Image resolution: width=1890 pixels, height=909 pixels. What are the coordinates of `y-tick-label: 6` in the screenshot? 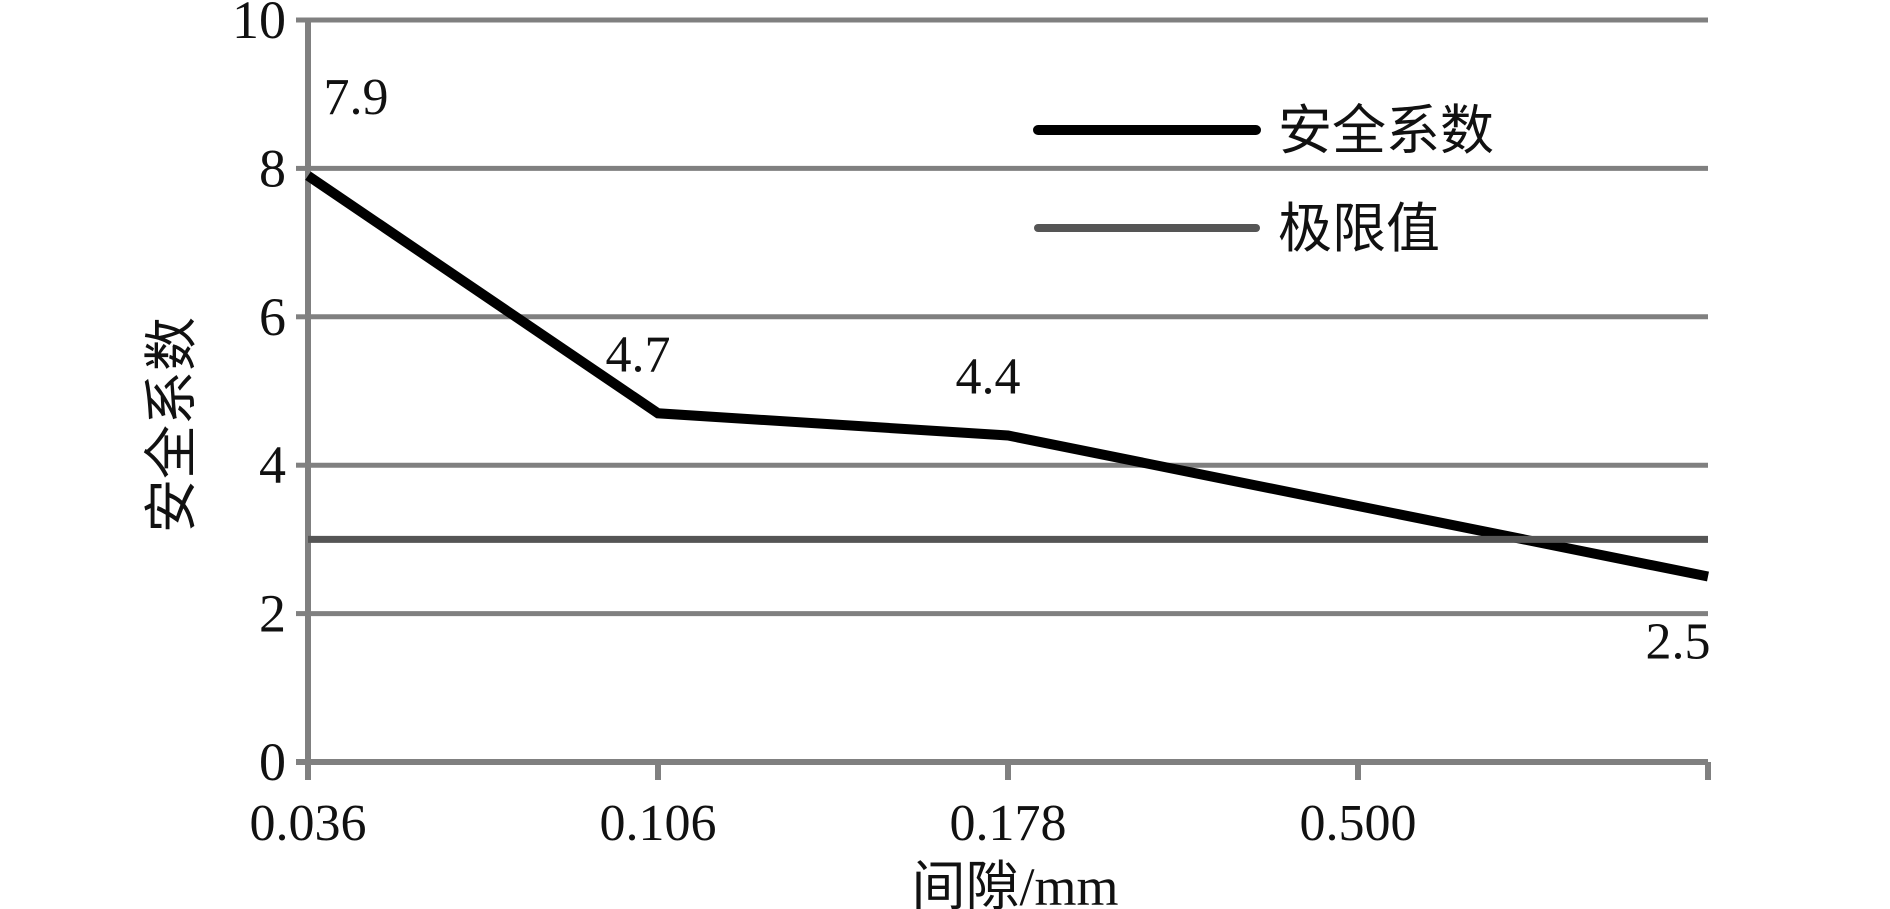 It's located at (272, 317).